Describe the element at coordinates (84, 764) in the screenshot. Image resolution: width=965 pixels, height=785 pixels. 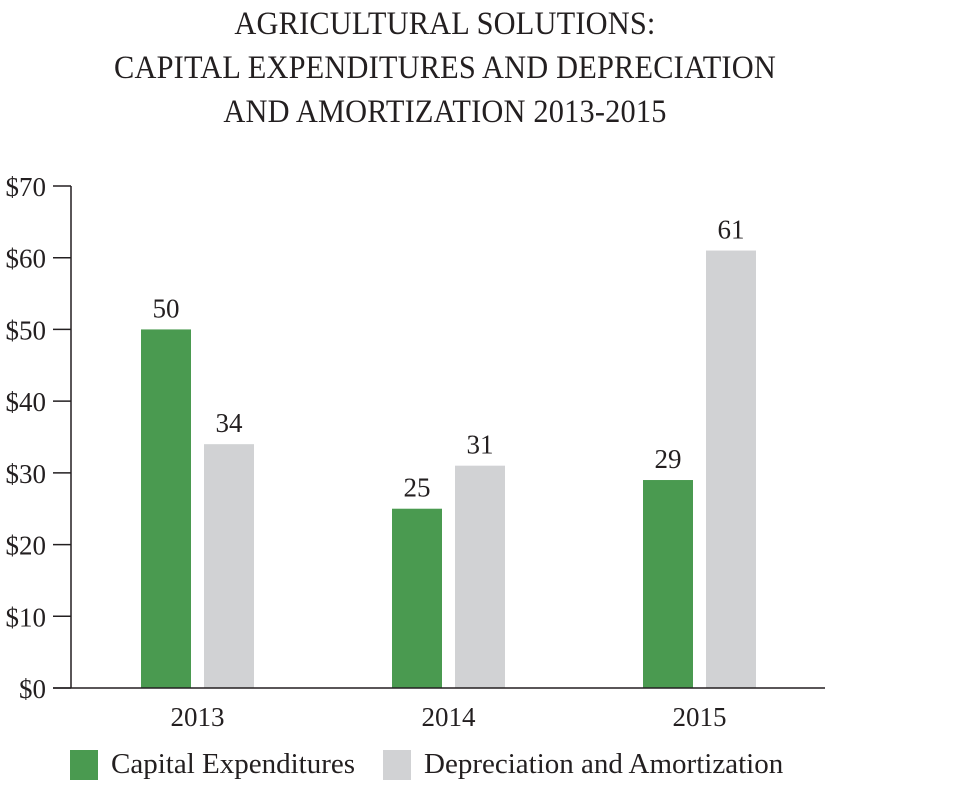
I see `legend-swatch-capital-expenditures` at that location.